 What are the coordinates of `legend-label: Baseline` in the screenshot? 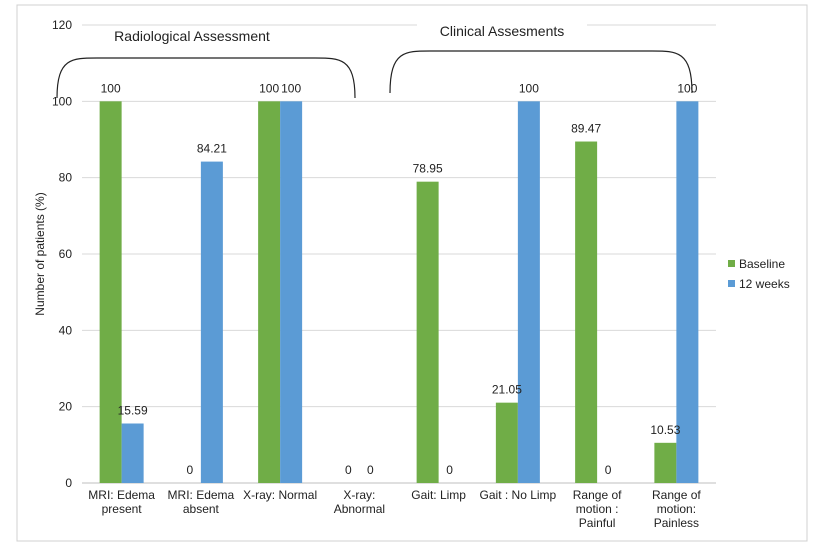 It's located at (762, 264).